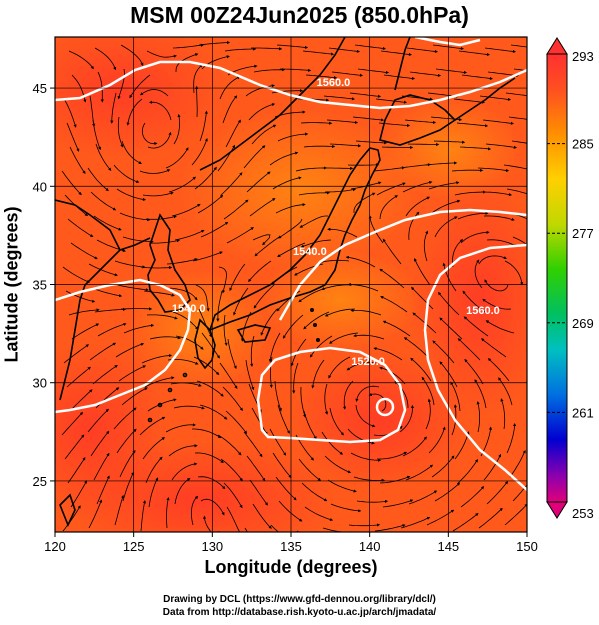 Image resolution: width=599 pixels, height=625 pixels. What do you see at coordinates (583, 513) in the screenshot?
I see `colorbar-tick-label: 253` at bounding box center [583, 513].